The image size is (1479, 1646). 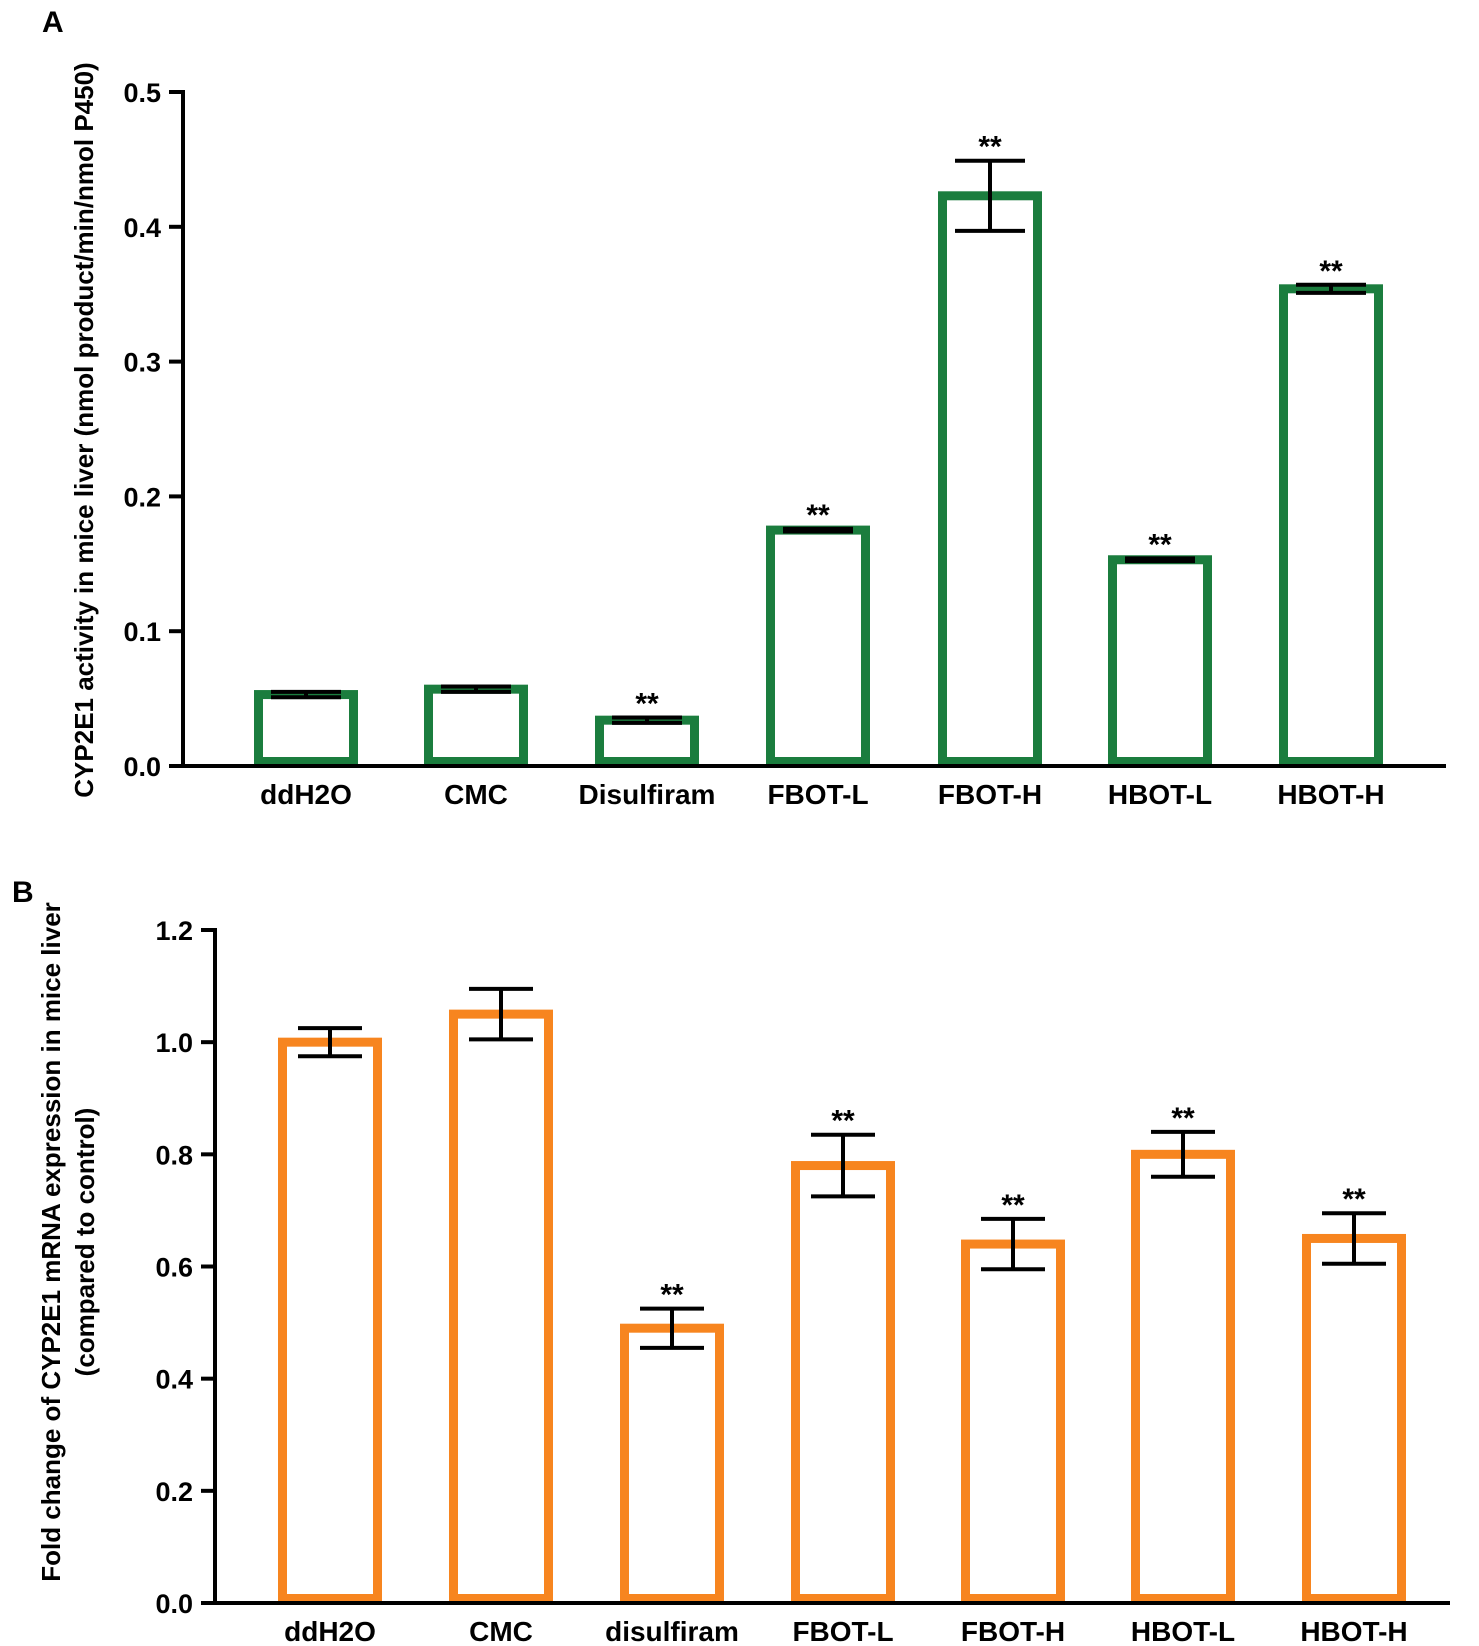 I want to click on panel-a-category-label: Disulfiram, so click(x=647, y=794).